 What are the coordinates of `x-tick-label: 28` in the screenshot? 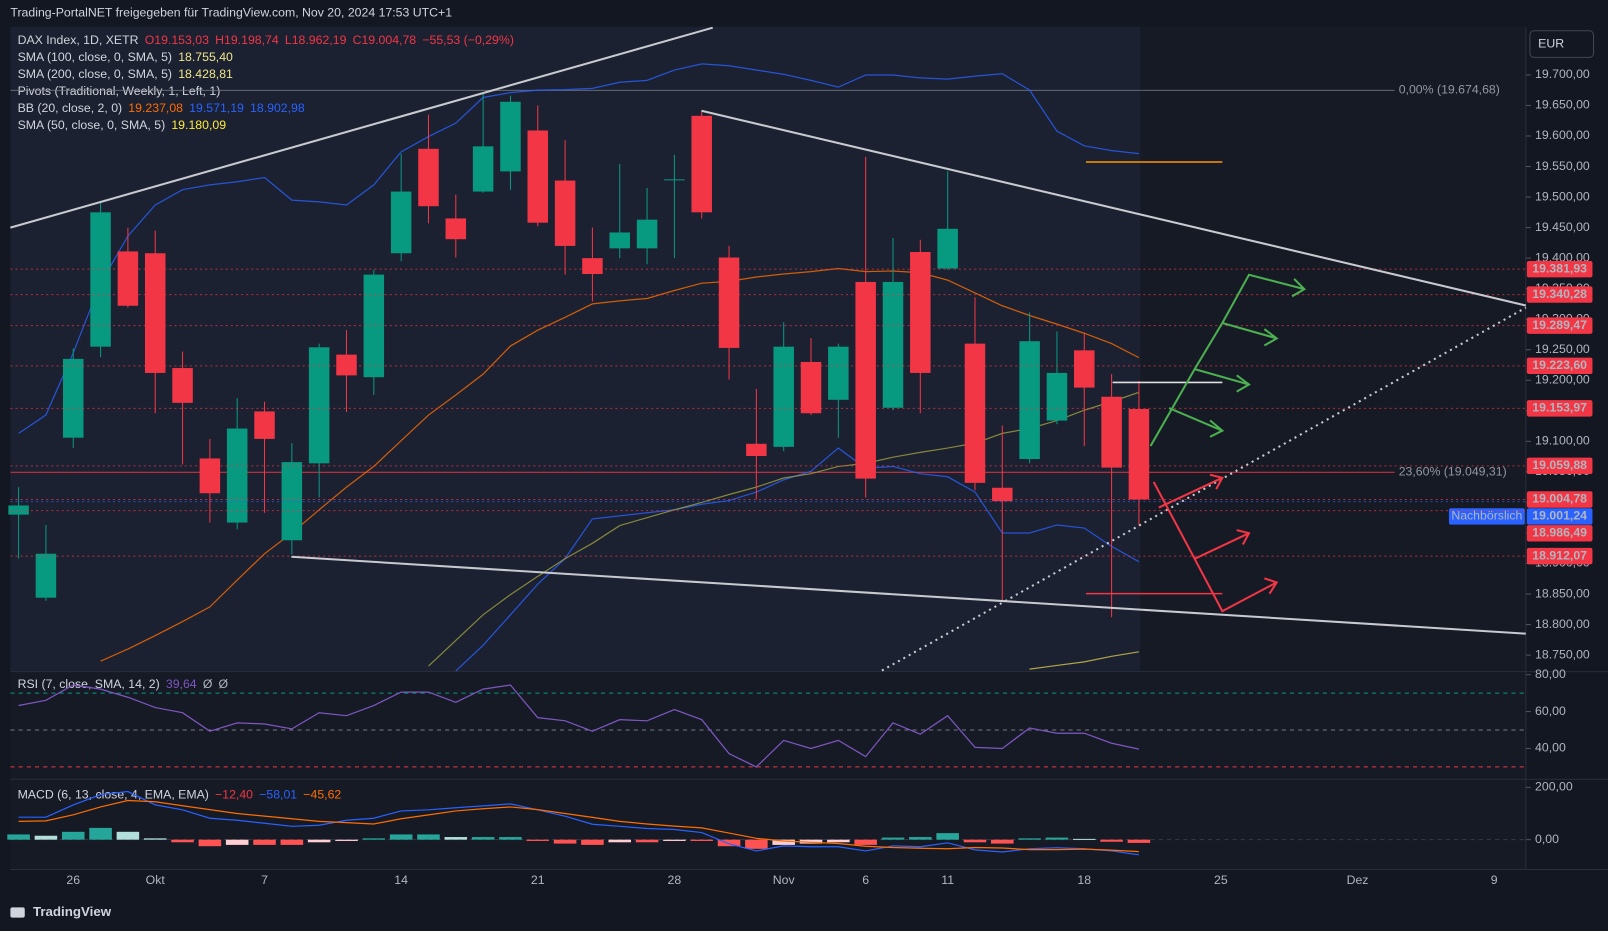 It's located at (675, 880).